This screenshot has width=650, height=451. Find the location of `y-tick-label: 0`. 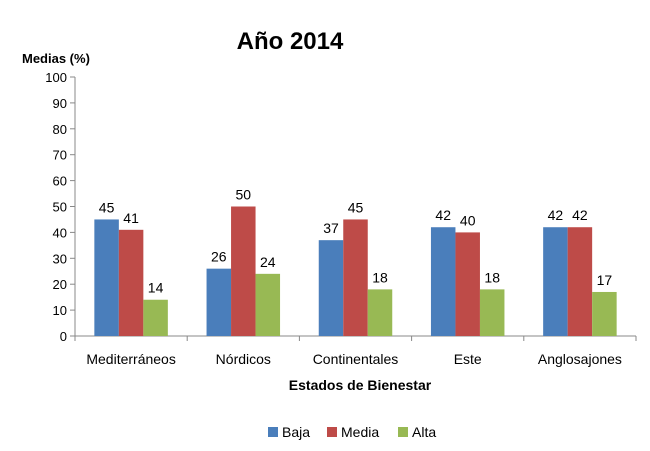

y-tick-label: 0 is located at coordinates (63, 336).